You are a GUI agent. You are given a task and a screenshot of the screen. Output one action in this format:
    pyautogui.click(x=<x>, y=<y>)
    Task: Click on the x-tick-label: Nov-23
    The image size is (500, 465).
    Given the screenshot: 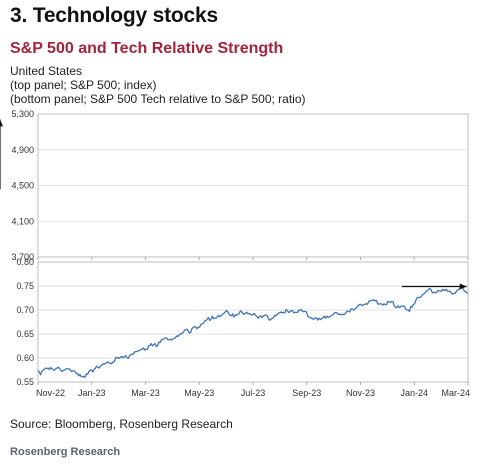 What is the action you would take?
    pyautogui.click(x=360, y=393)
    